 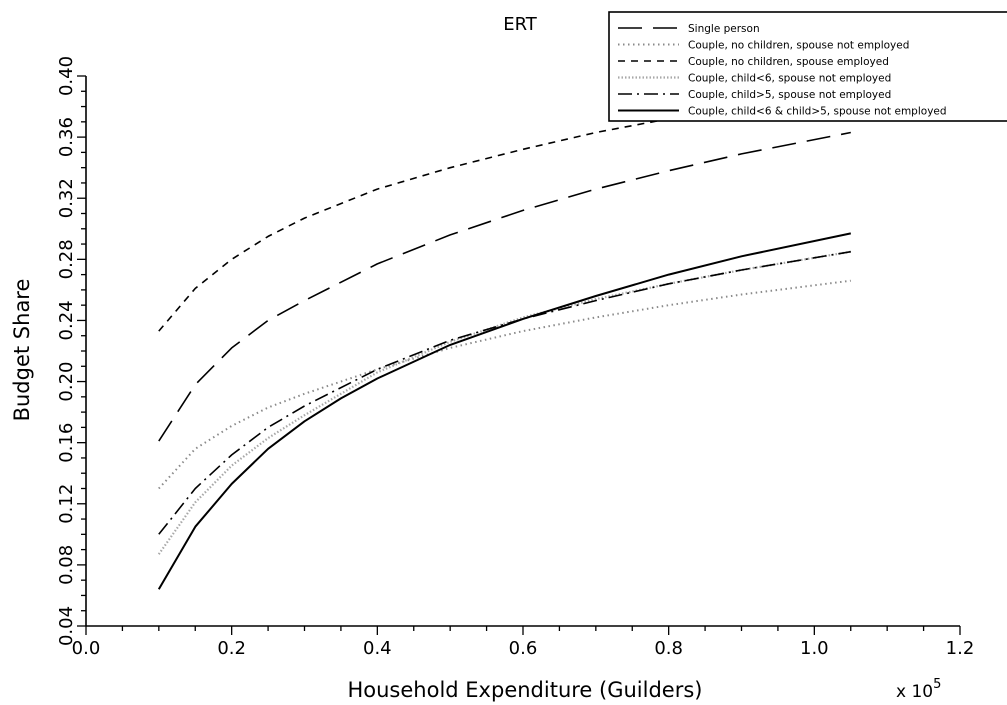 I want to click on y-tick-label: 0.28, so click(x=66, y=259).